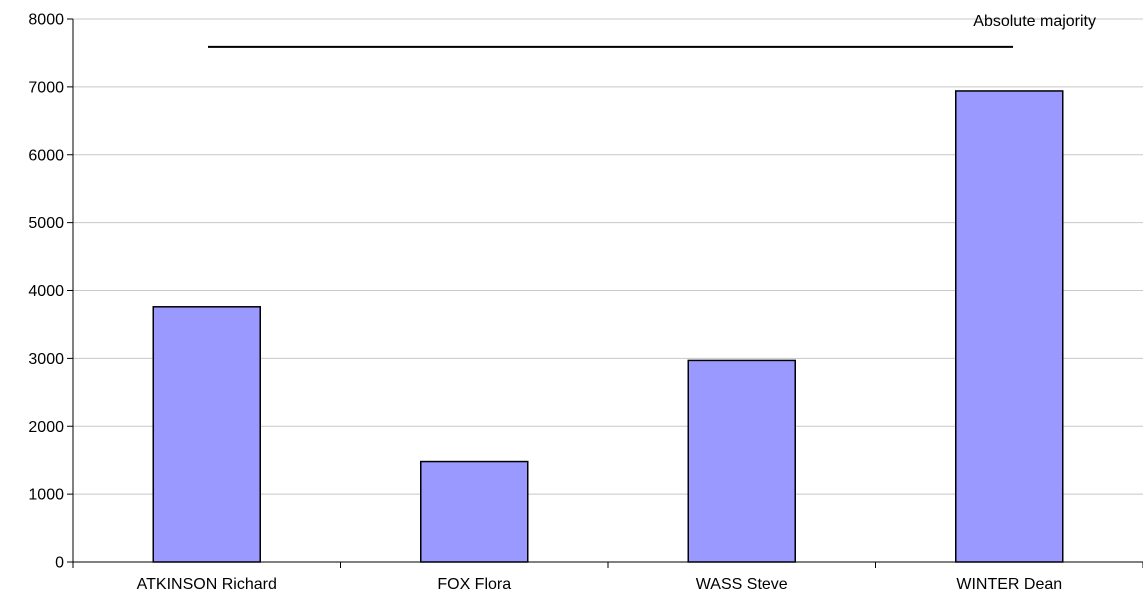  I want to click on y-tick-label: 6000, so click(46, 155).